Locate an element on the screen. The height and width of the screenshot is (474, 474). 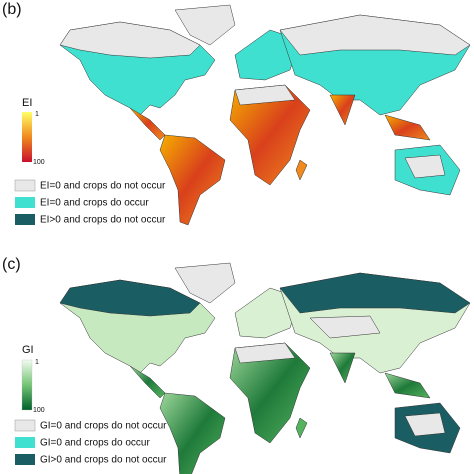
legend-entry: EI=0 and crops do occur is located at coordinates (94, 203).